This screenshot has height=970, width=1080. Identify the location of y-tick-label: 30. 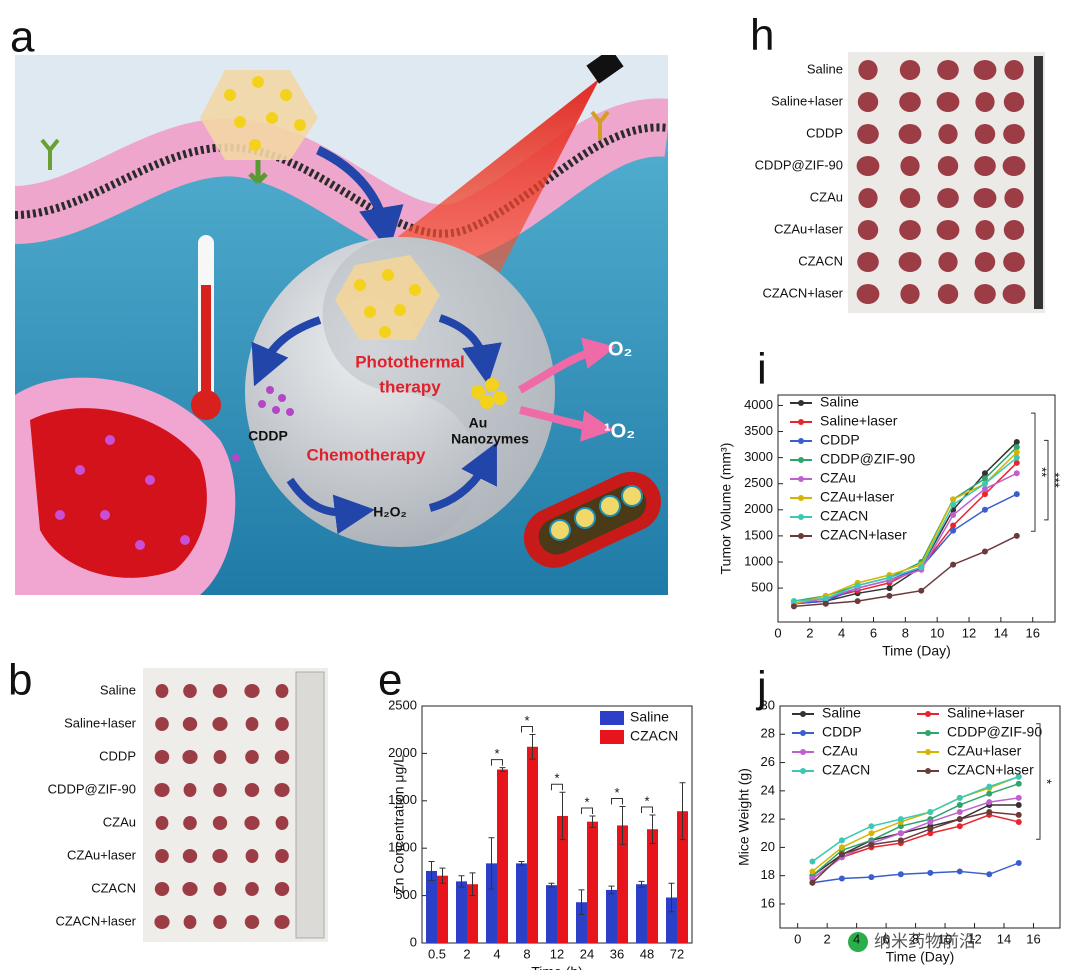
(768, 704).